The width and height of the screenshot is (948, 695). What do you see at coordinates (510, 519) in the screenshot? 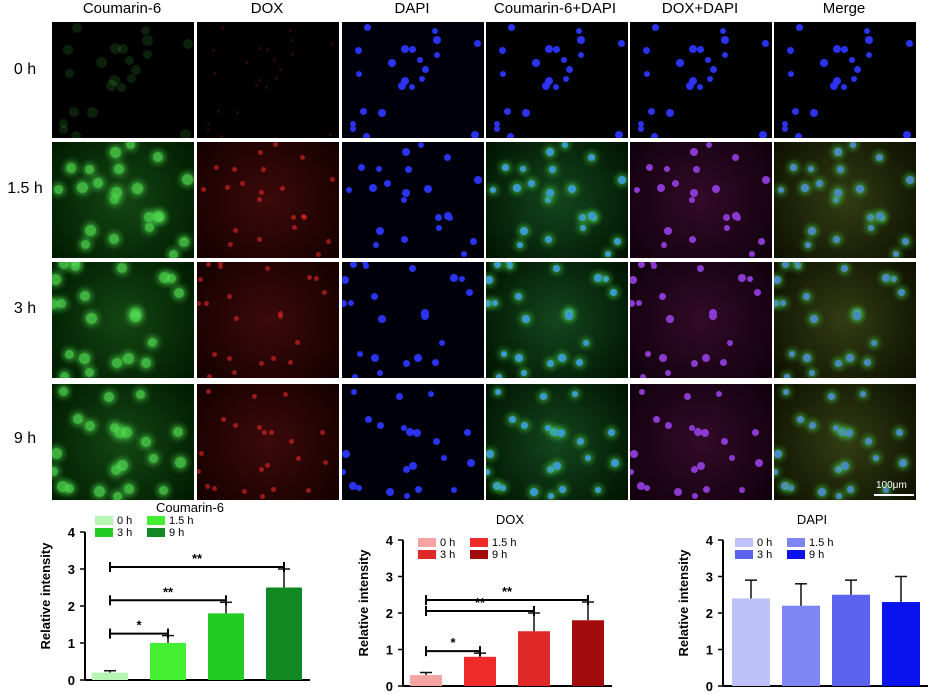
I see `chart-title: DOX` at bounding box center [510, 519].